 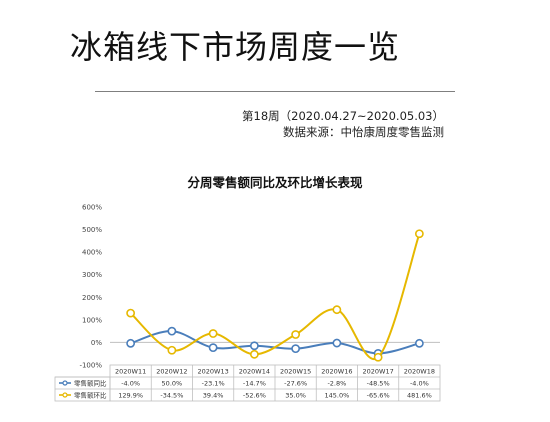 I want to click on data-label: 39.4%, so click(x=213, y=396).